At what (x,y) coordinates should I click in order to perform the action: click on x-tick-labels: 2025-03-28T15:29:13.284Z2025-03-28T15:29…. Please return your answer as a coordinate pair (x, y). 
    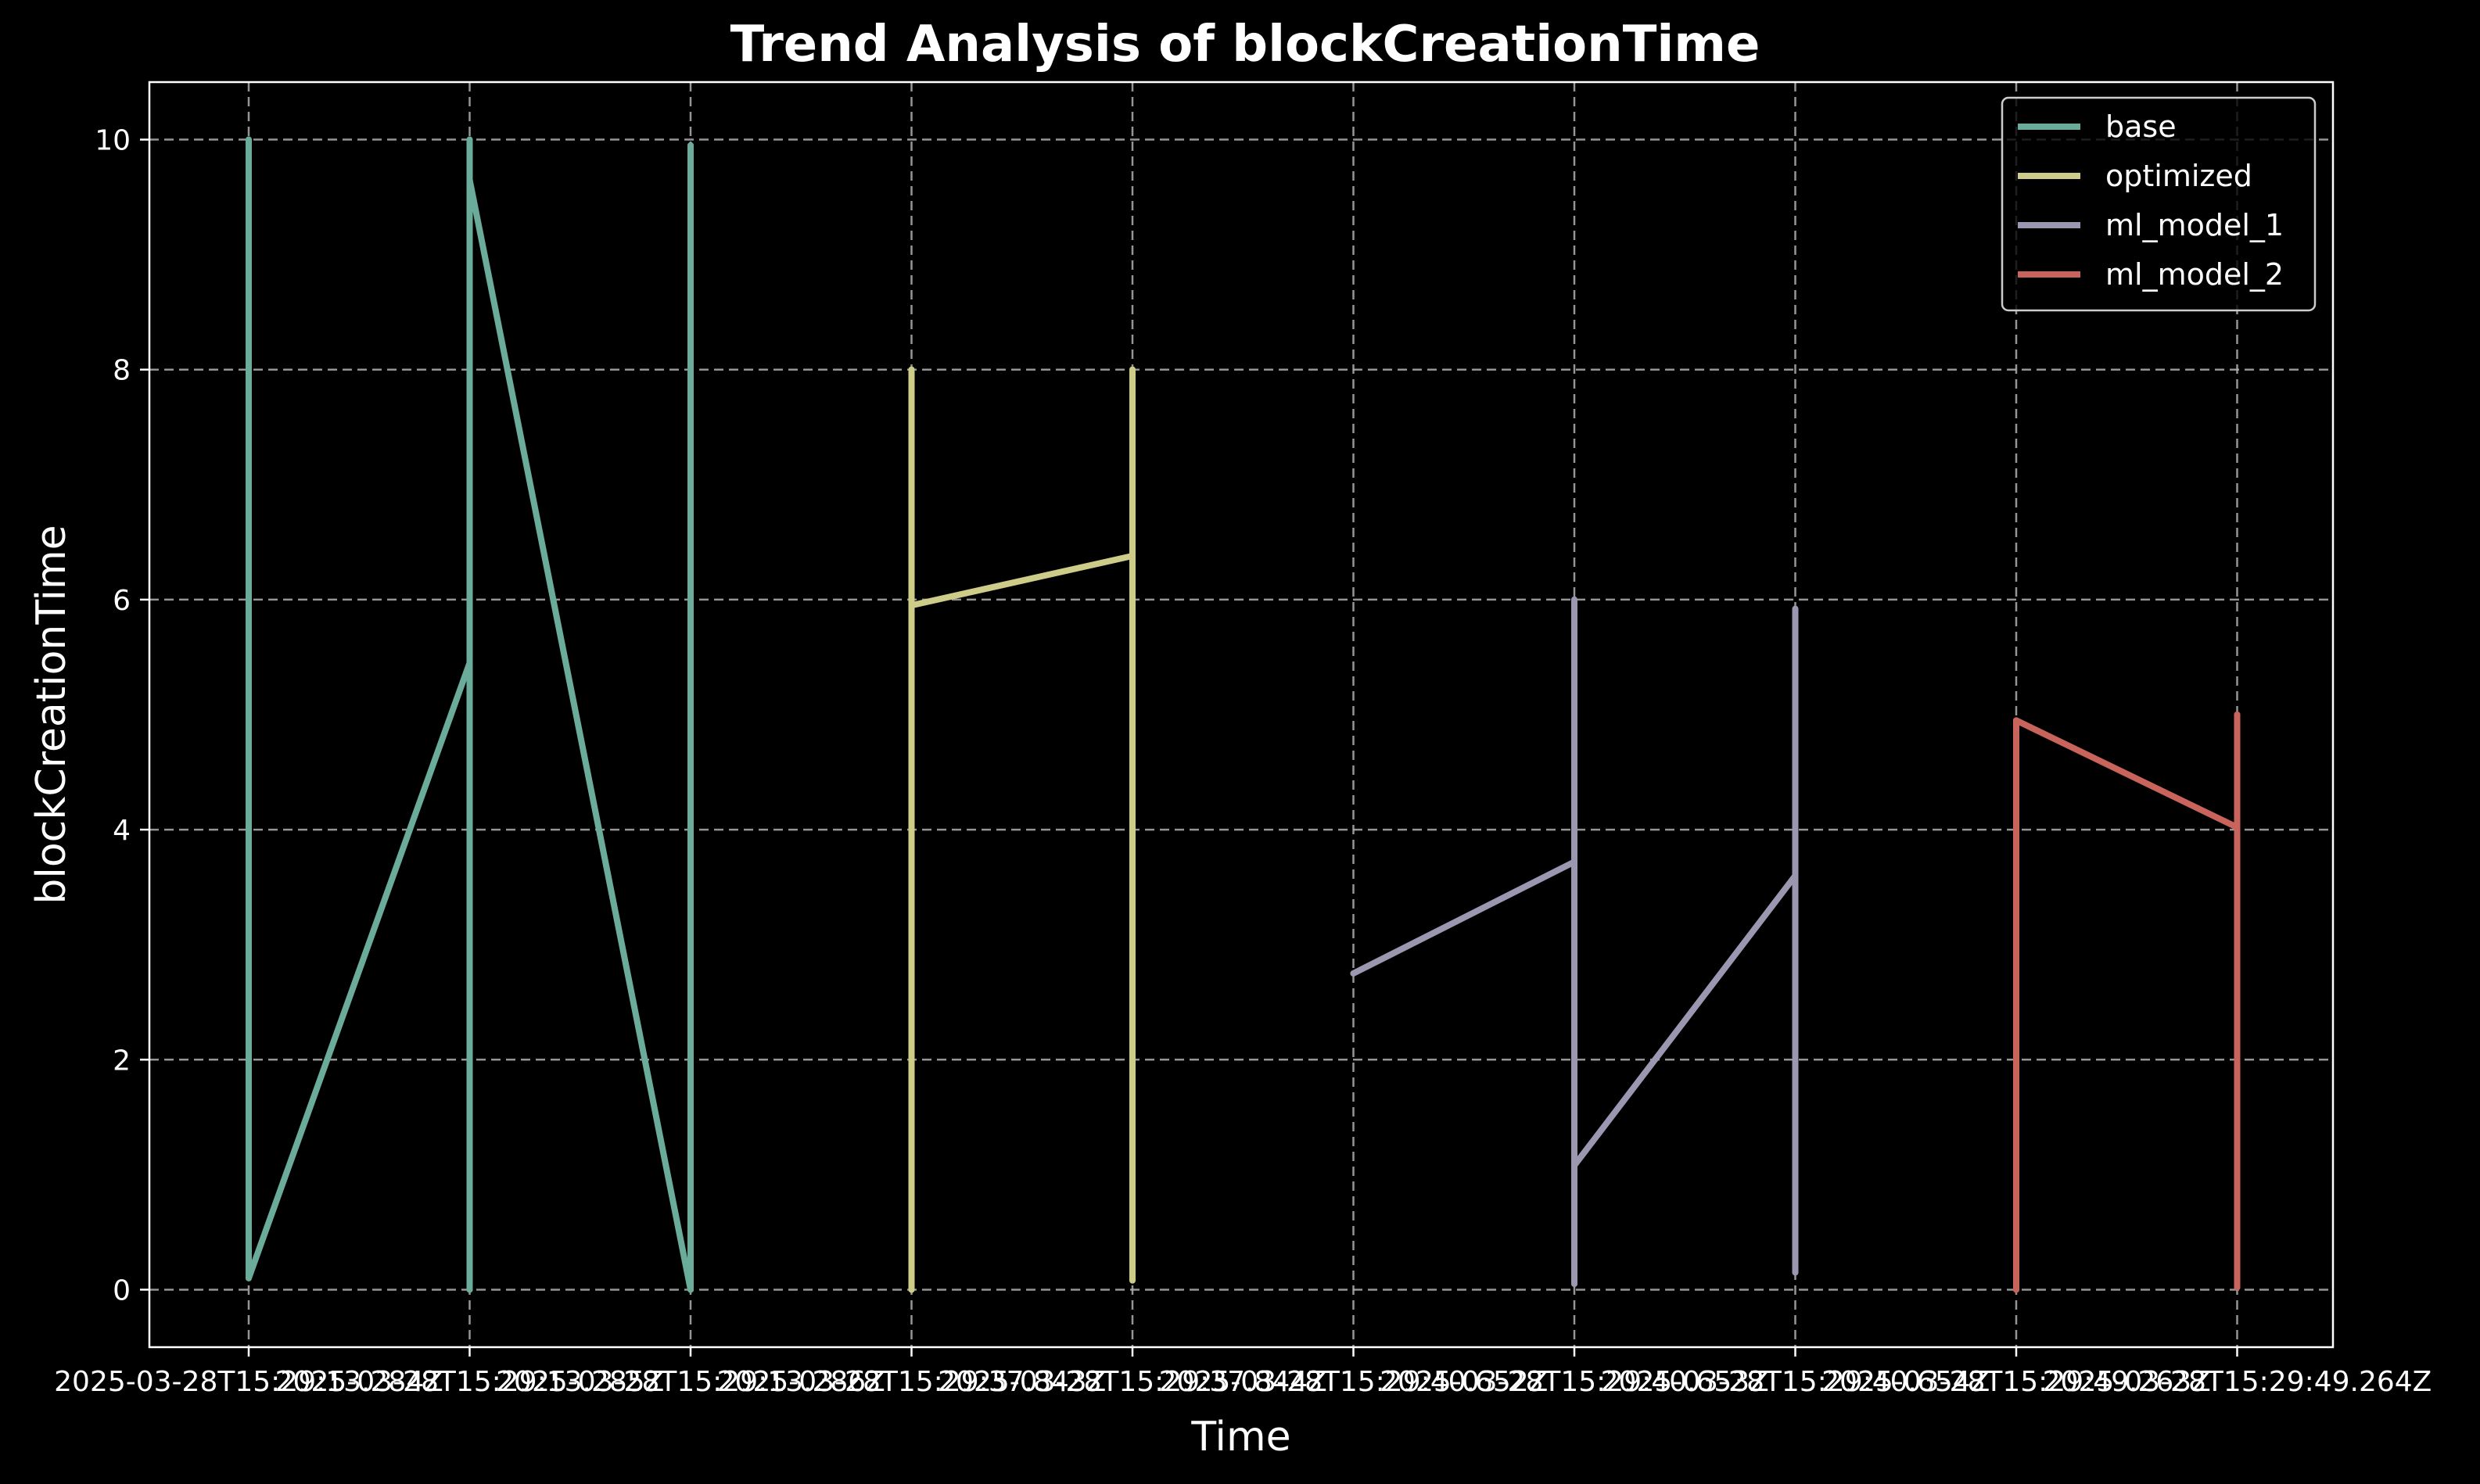
    Looking at the image, I should click on (1243, 1372).